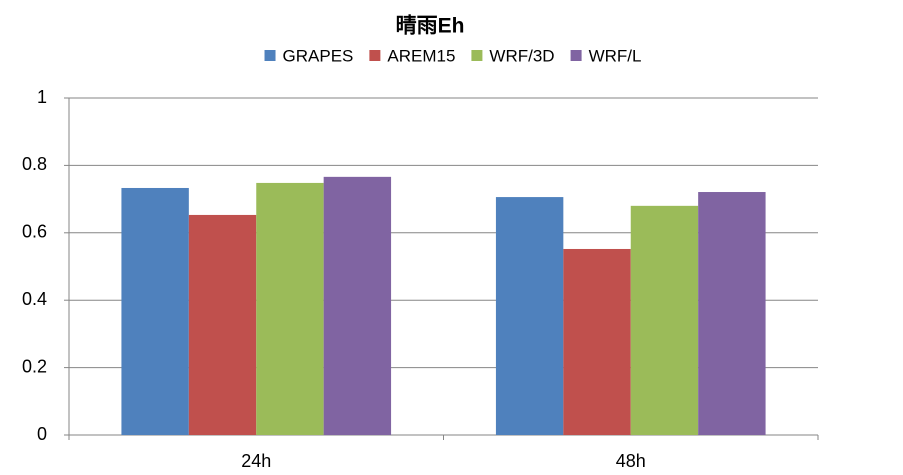 The width and height of the screenshot is (903, 475). Describe the element at coordinates (34, 366) in the screenshot. I see `y-tick-label: 0.2` at that location.